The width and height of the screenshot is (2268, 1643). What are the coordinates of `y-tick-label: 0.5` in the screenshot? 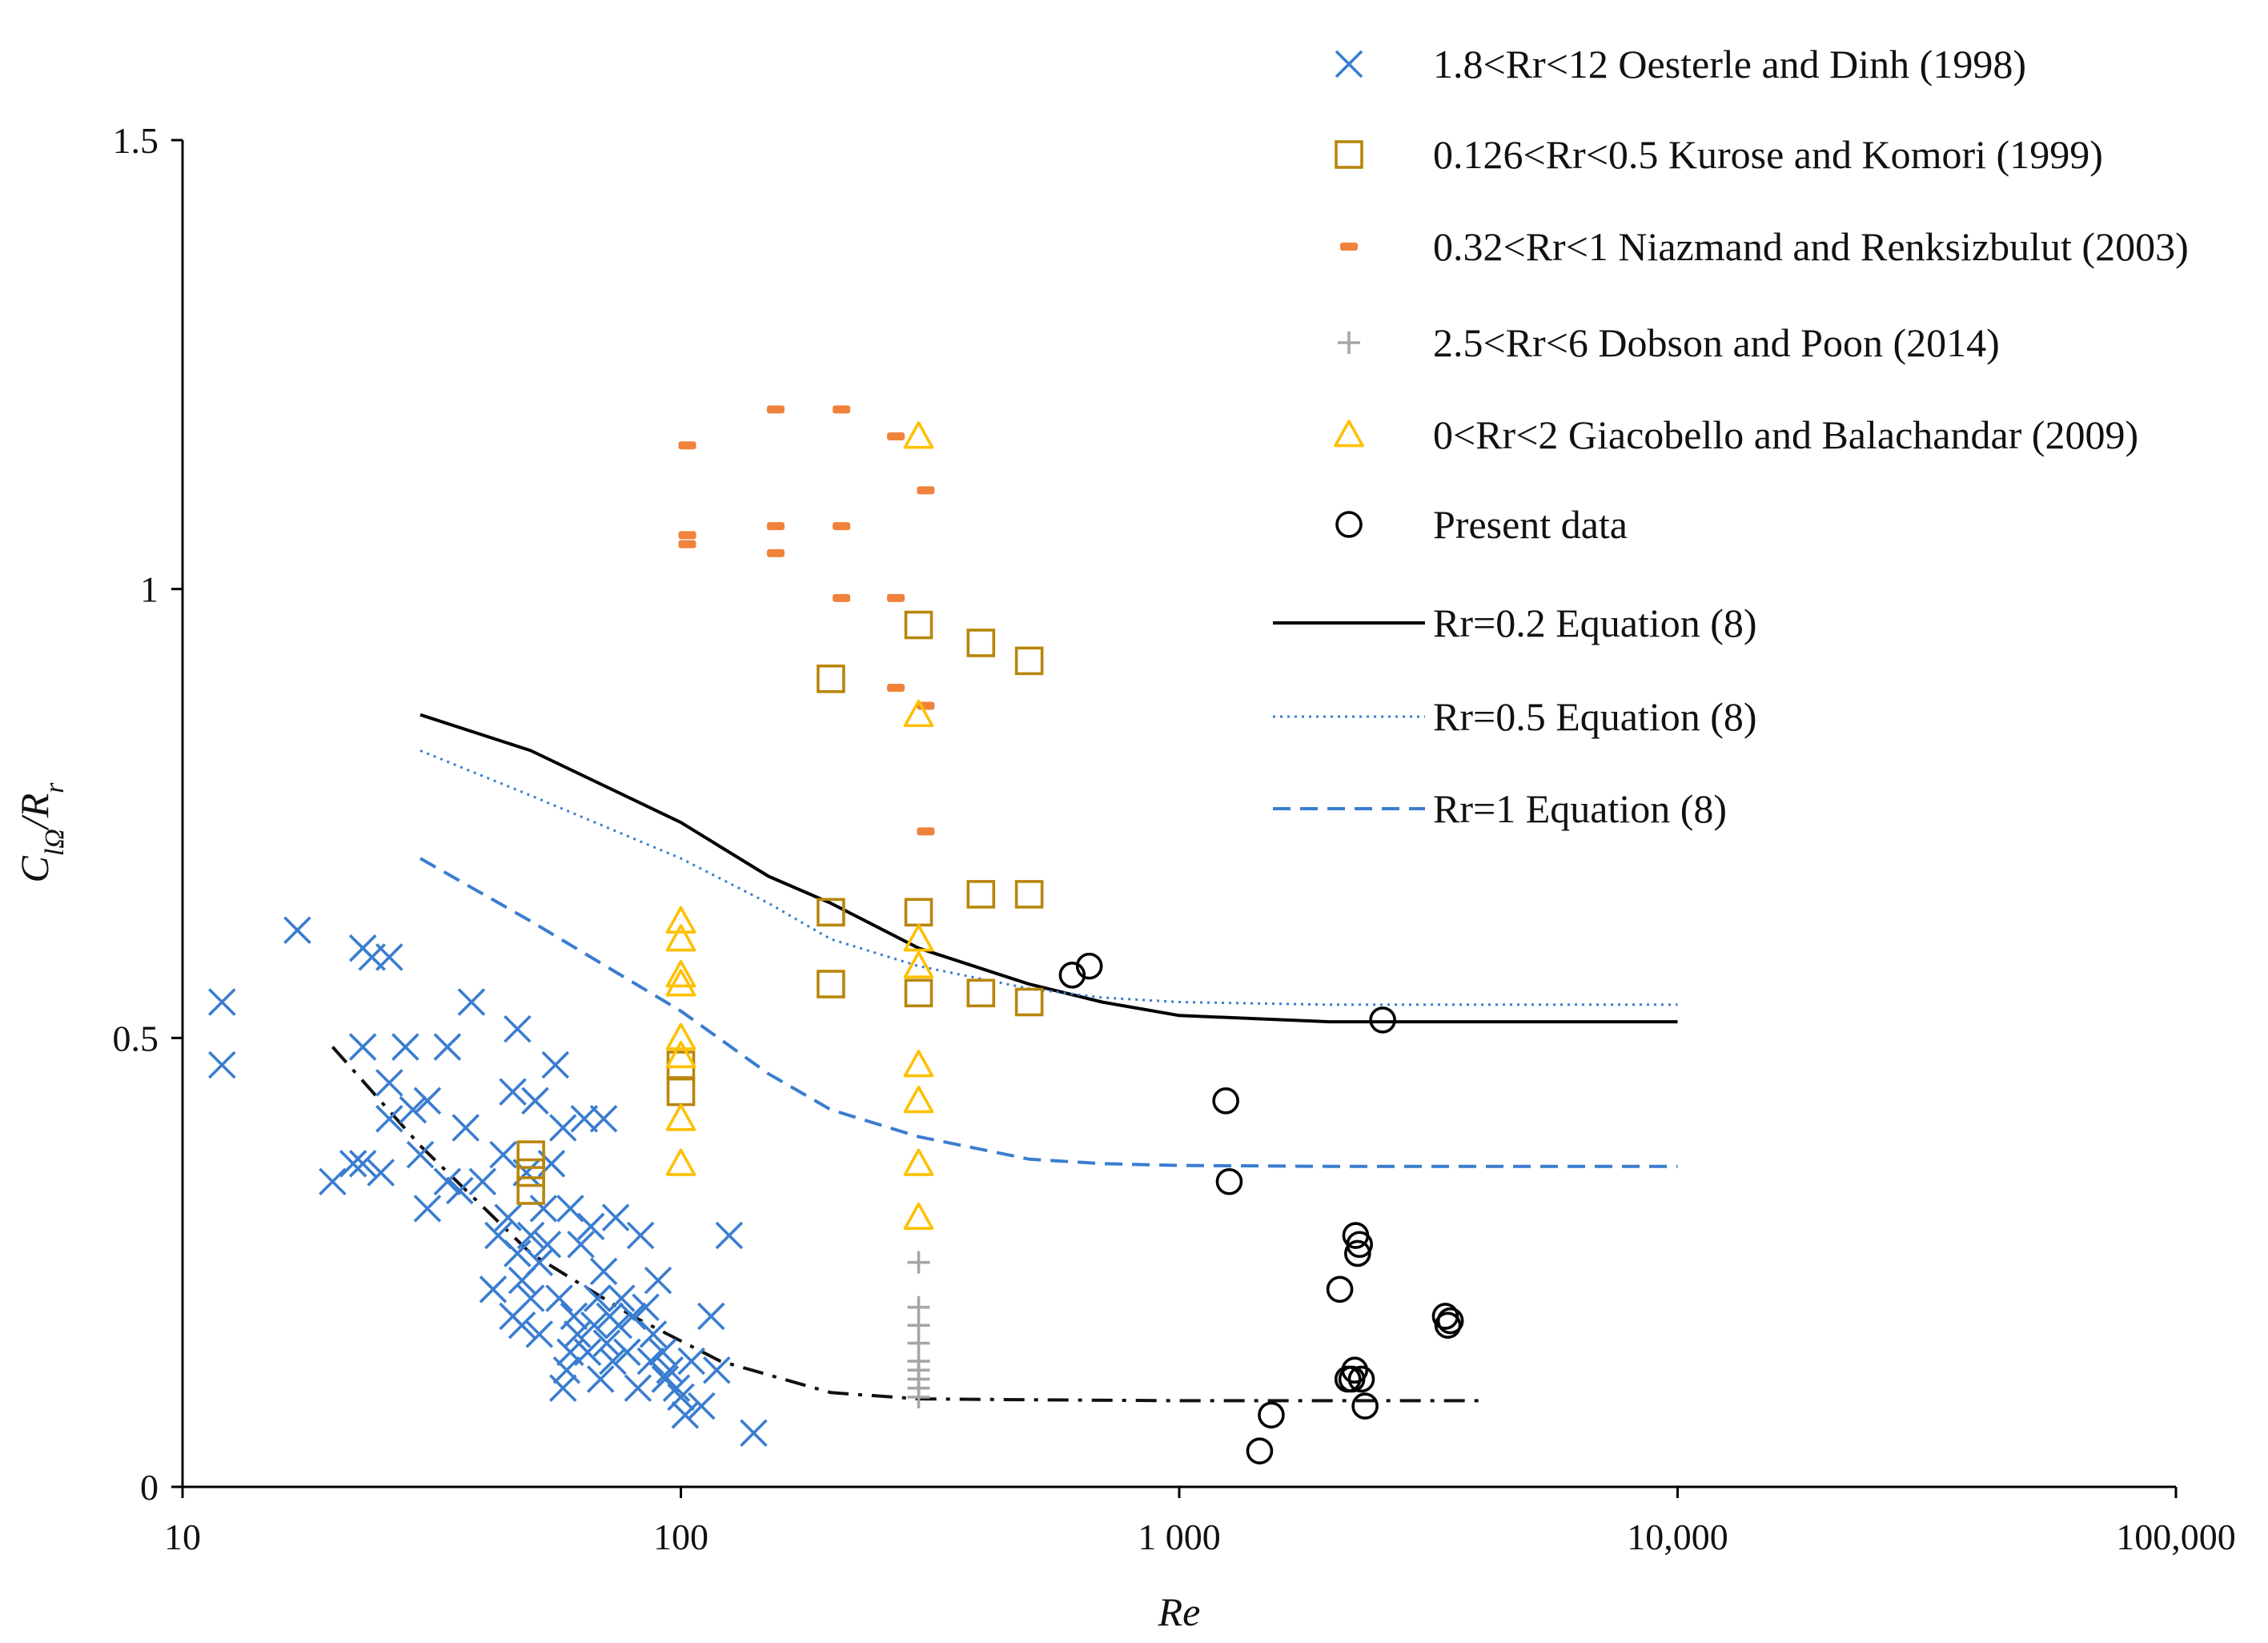 It's located at (136, 1038).